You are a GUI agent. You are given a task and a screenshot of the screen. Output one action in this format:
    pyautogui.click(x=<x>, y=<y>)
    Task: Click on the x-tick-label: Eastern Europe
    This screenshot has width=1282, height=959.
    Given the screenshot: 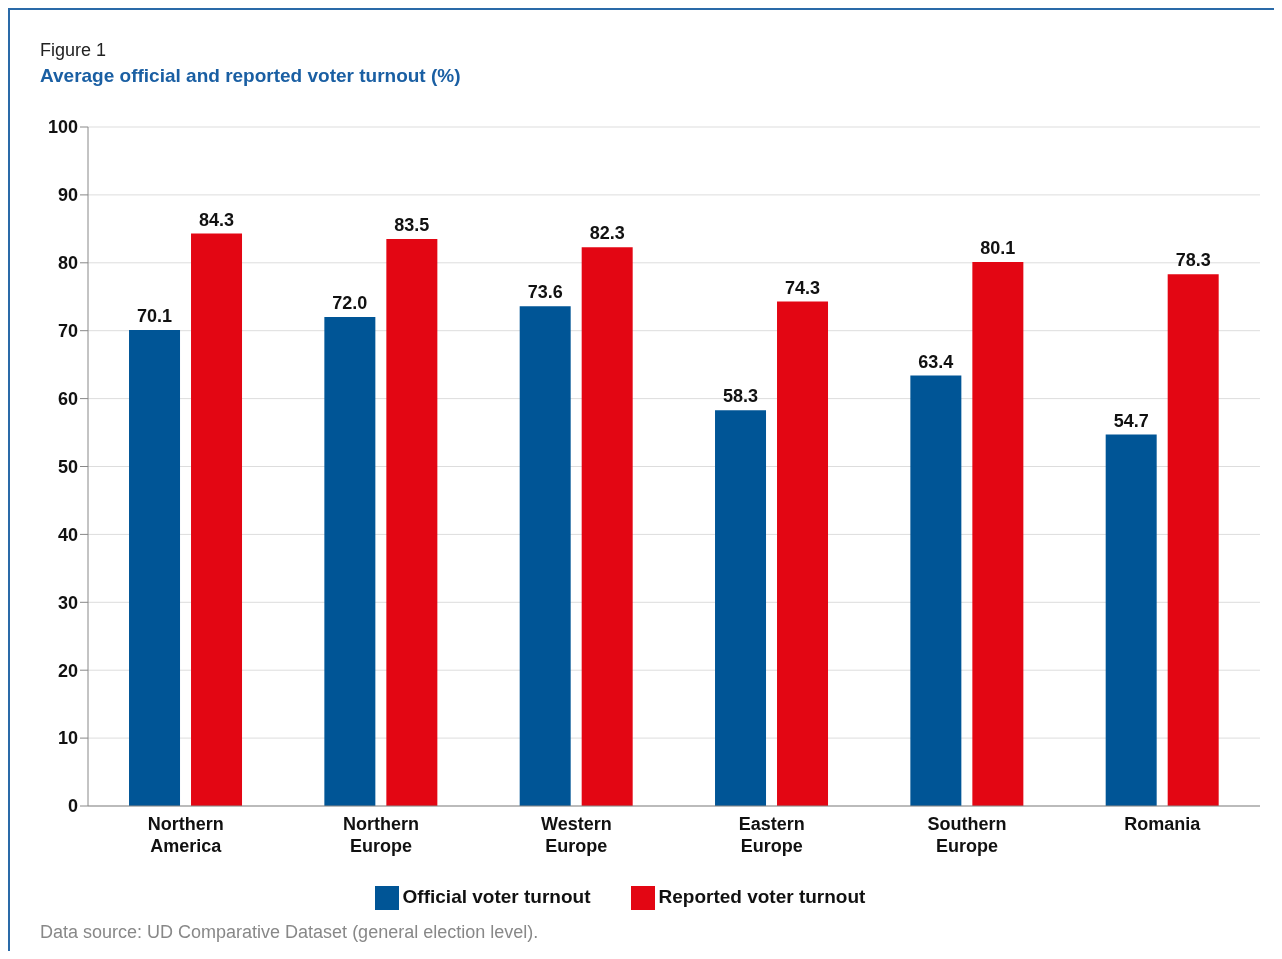 What is the action you would take?
    pyautogui.click(x=771, y=835)
    